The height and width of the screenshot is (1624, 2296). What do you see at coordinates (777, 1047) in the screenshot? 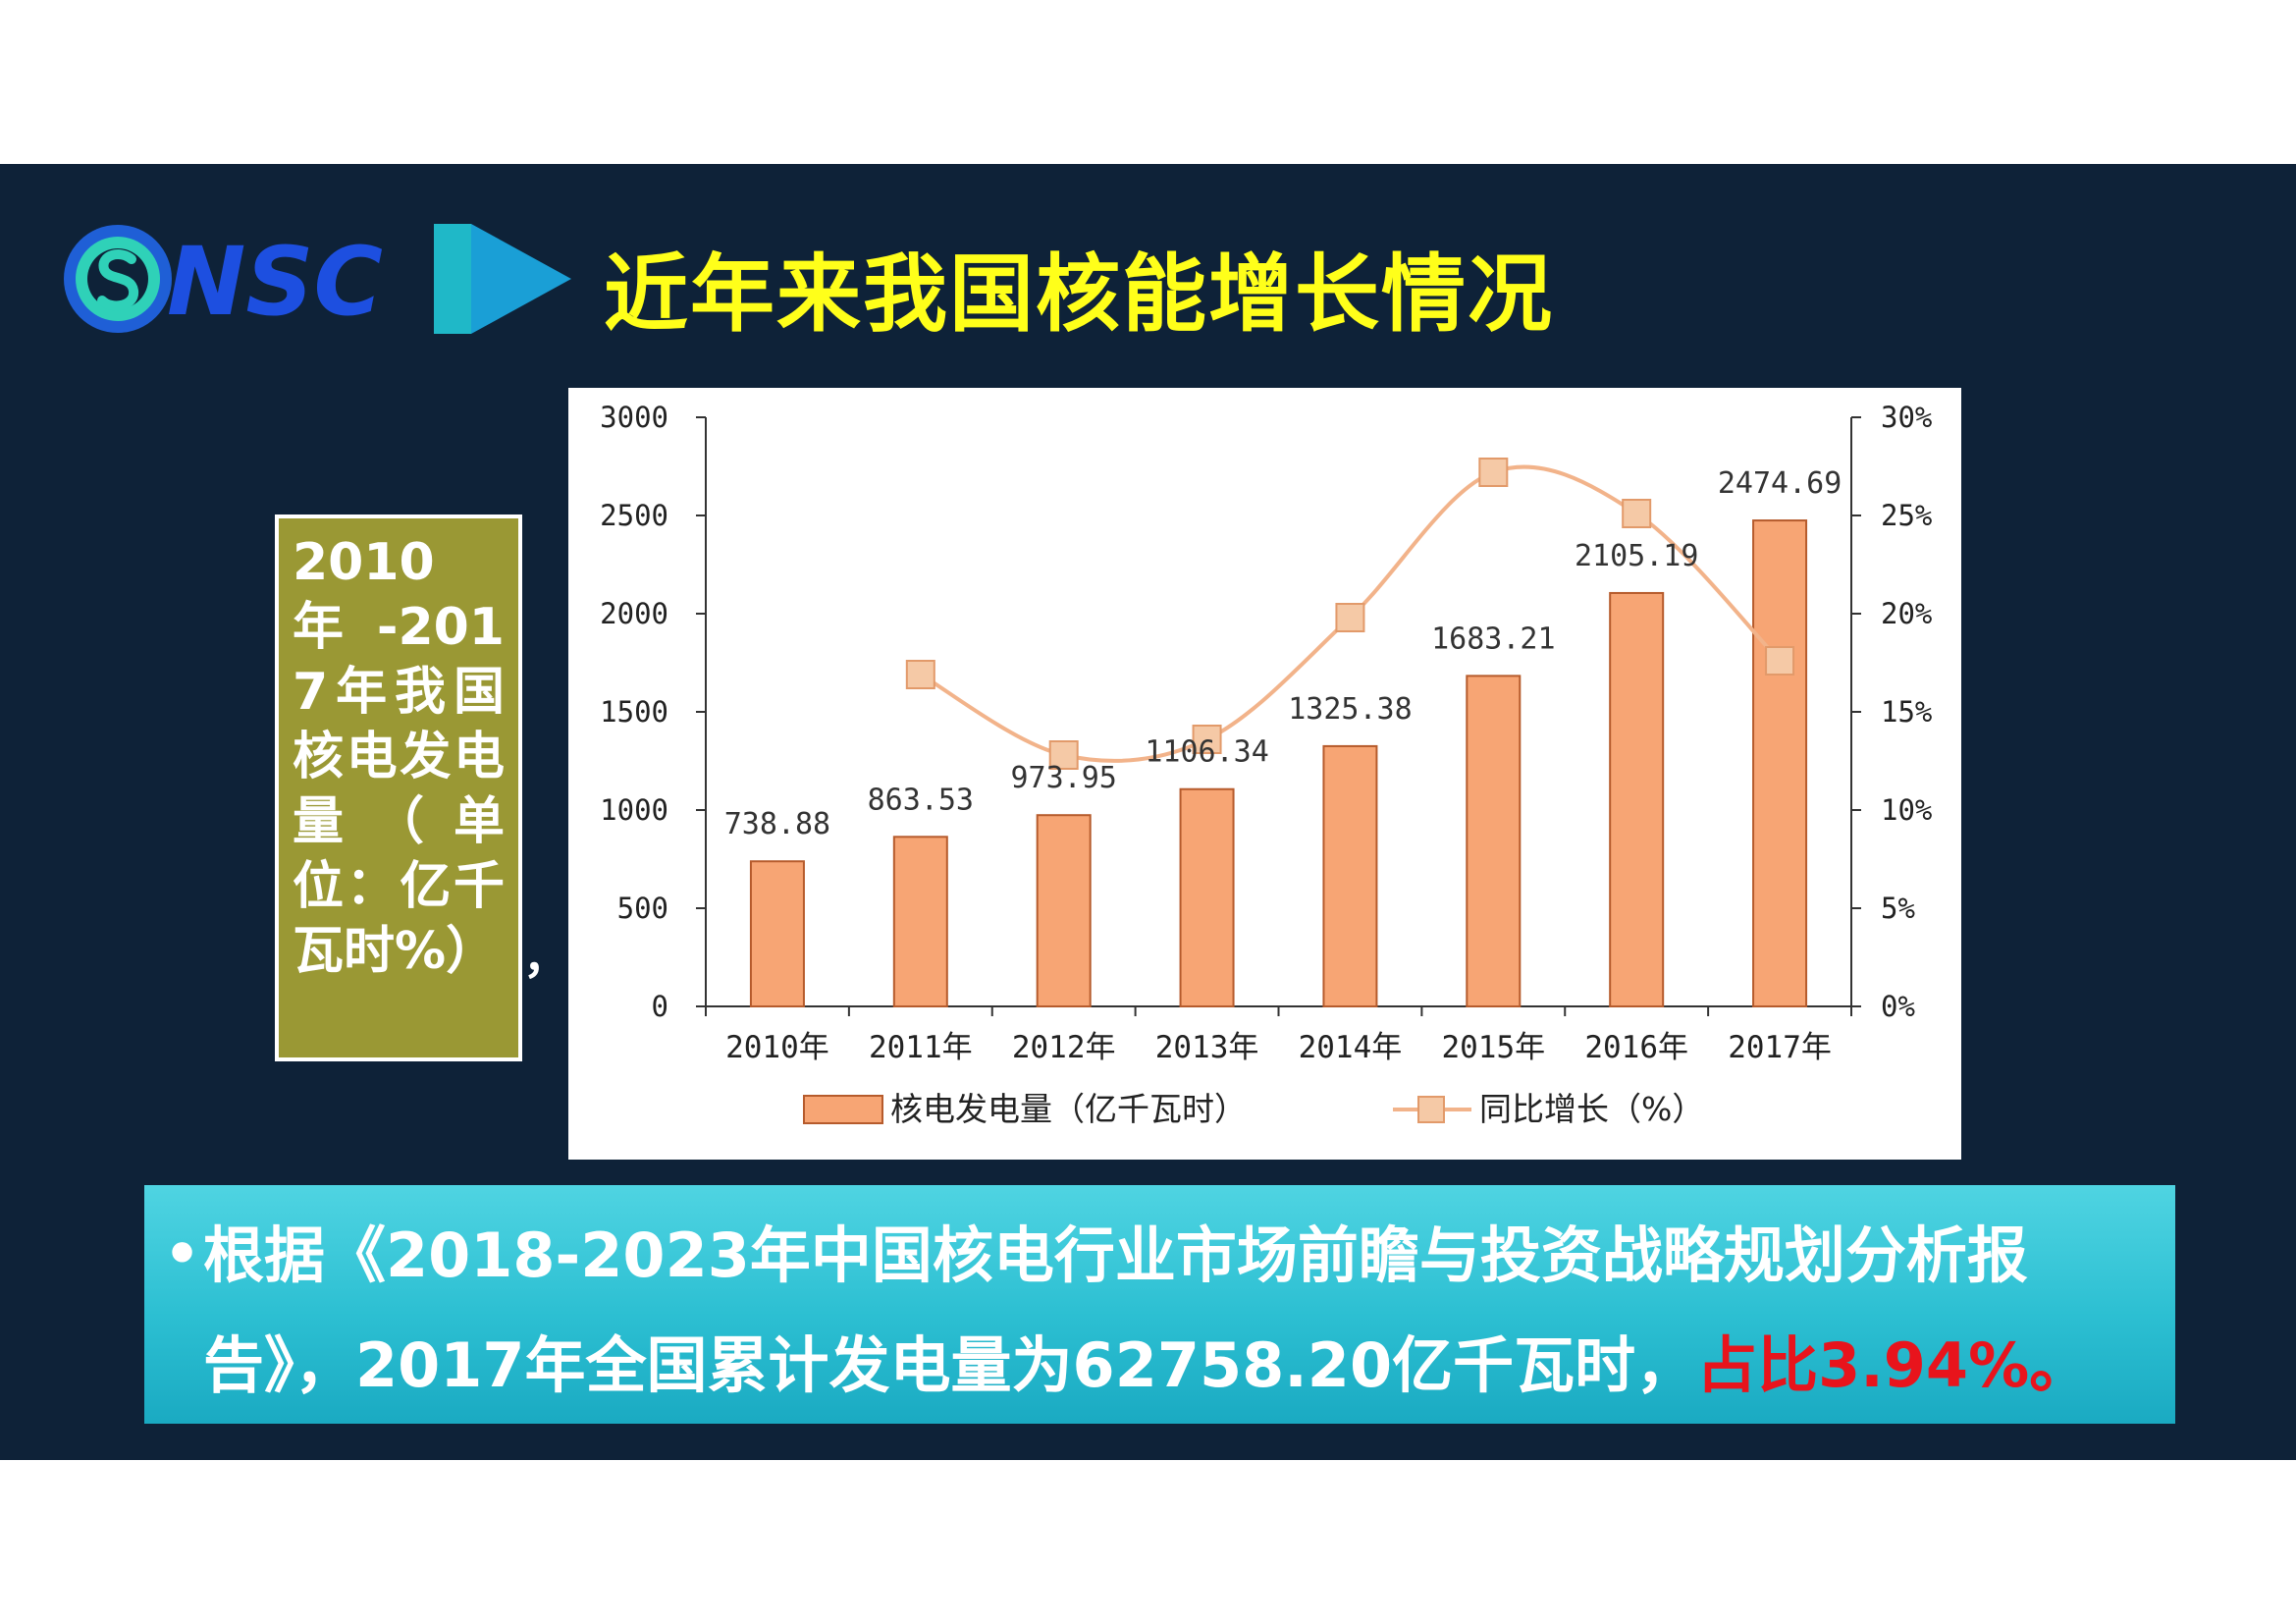
I see `x-tick-label: 2010年` at bounding box center [777, 1047].